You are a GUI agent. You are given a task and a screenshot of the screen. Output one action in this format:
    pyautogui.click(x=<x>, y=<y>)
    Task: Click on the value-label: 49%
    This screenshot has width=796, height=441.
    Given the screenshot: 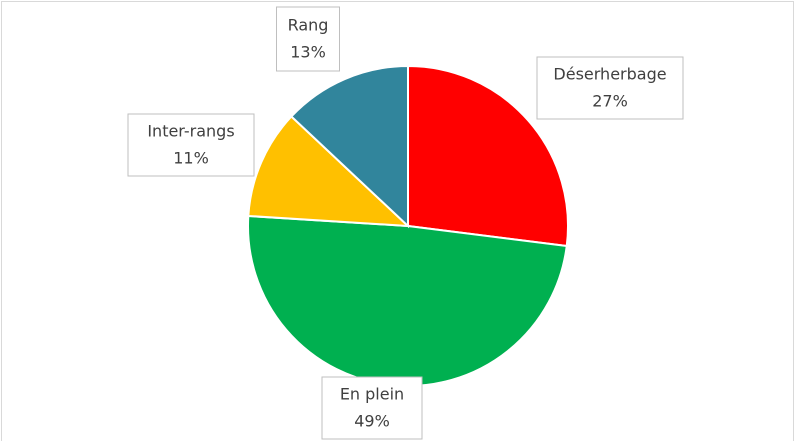 What is the action you would take?
    pyautogui.click(x=372, y=421)
    